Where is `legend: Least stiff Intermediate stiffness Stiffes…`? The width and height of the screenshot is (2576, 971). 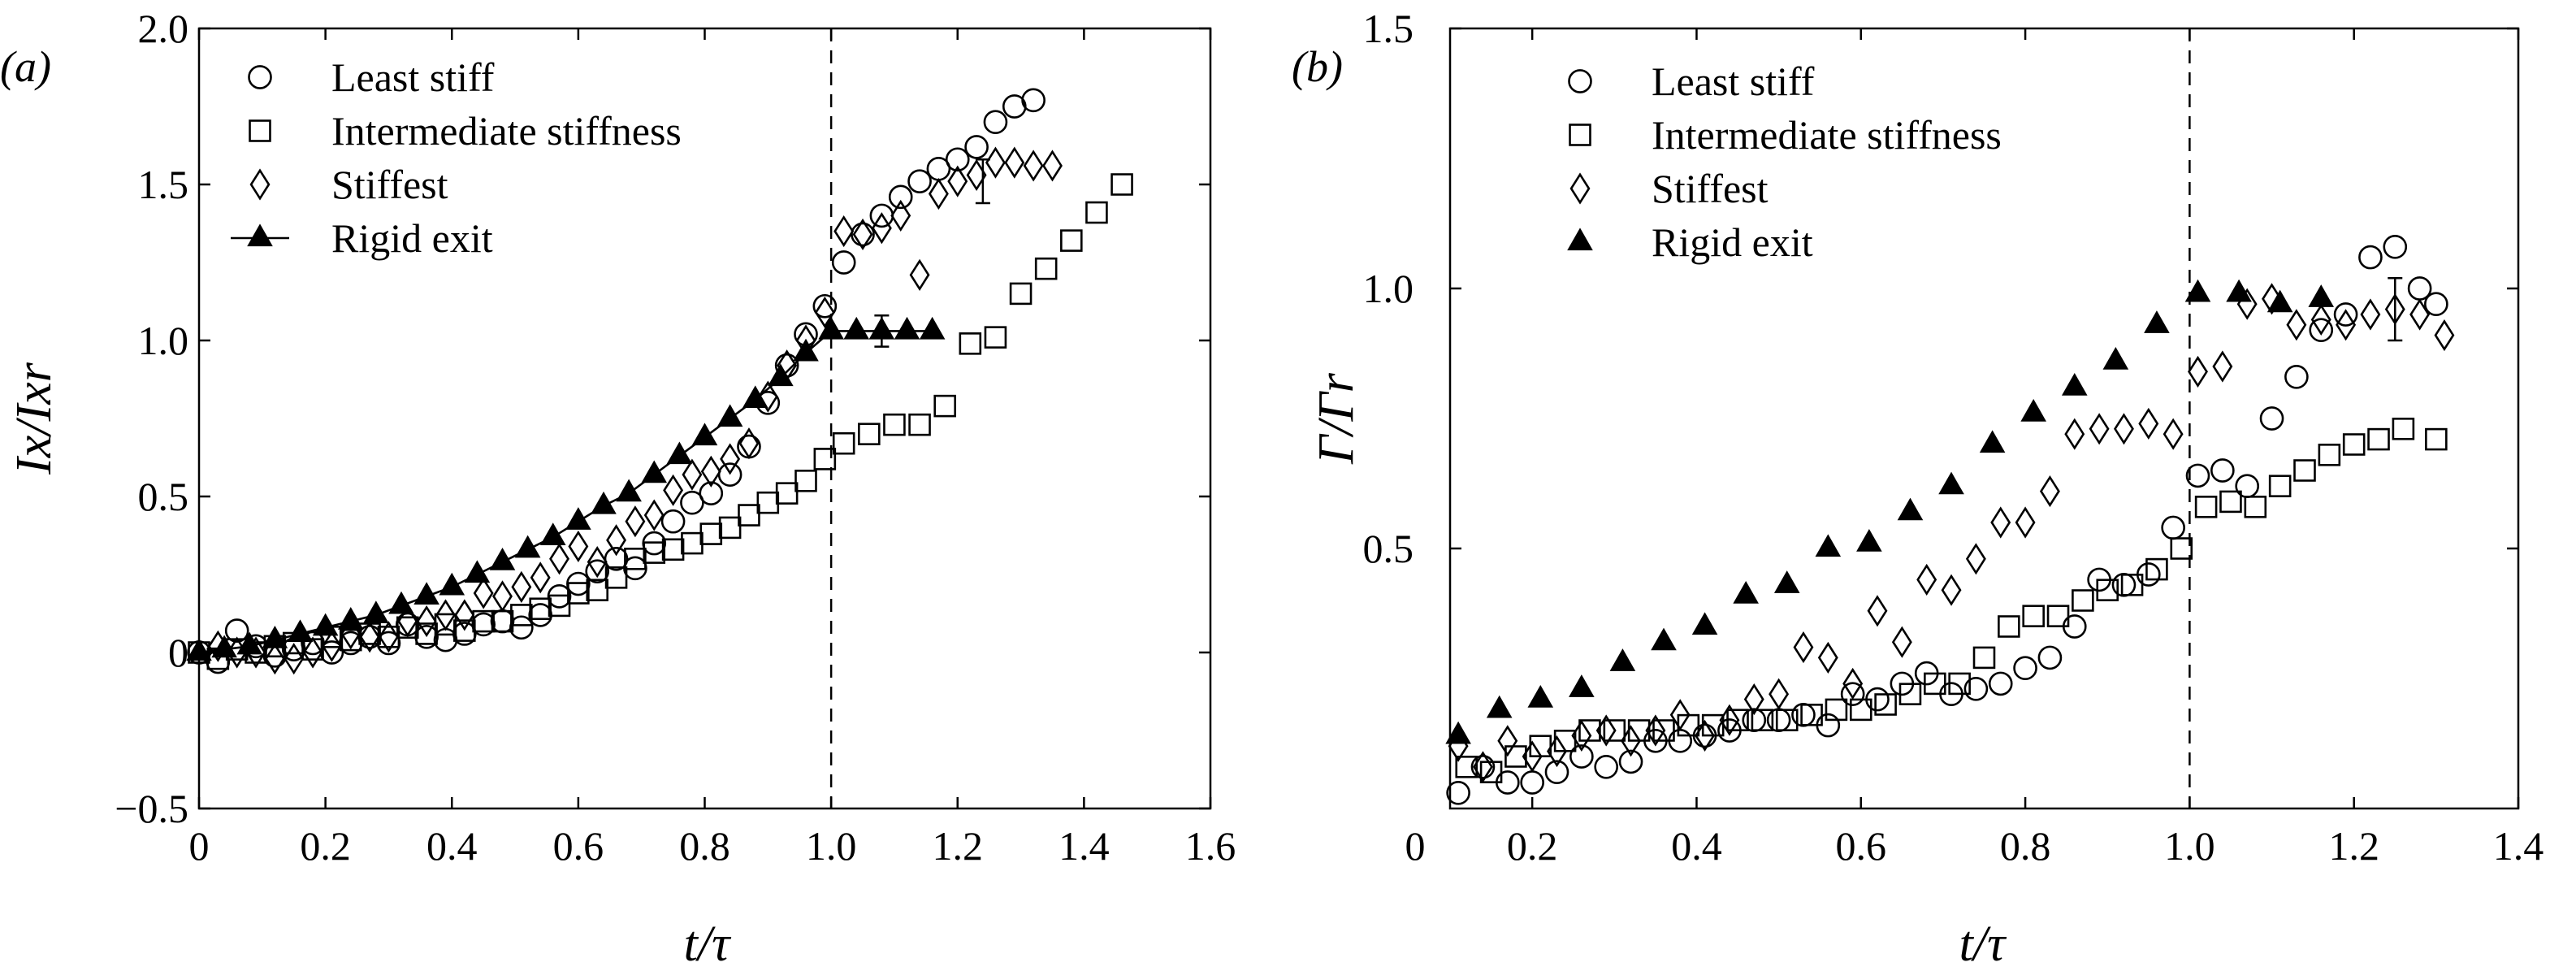
legend: Least stiff Intermediate stiffness Stiffes… is located at coordinates (1784, 162).